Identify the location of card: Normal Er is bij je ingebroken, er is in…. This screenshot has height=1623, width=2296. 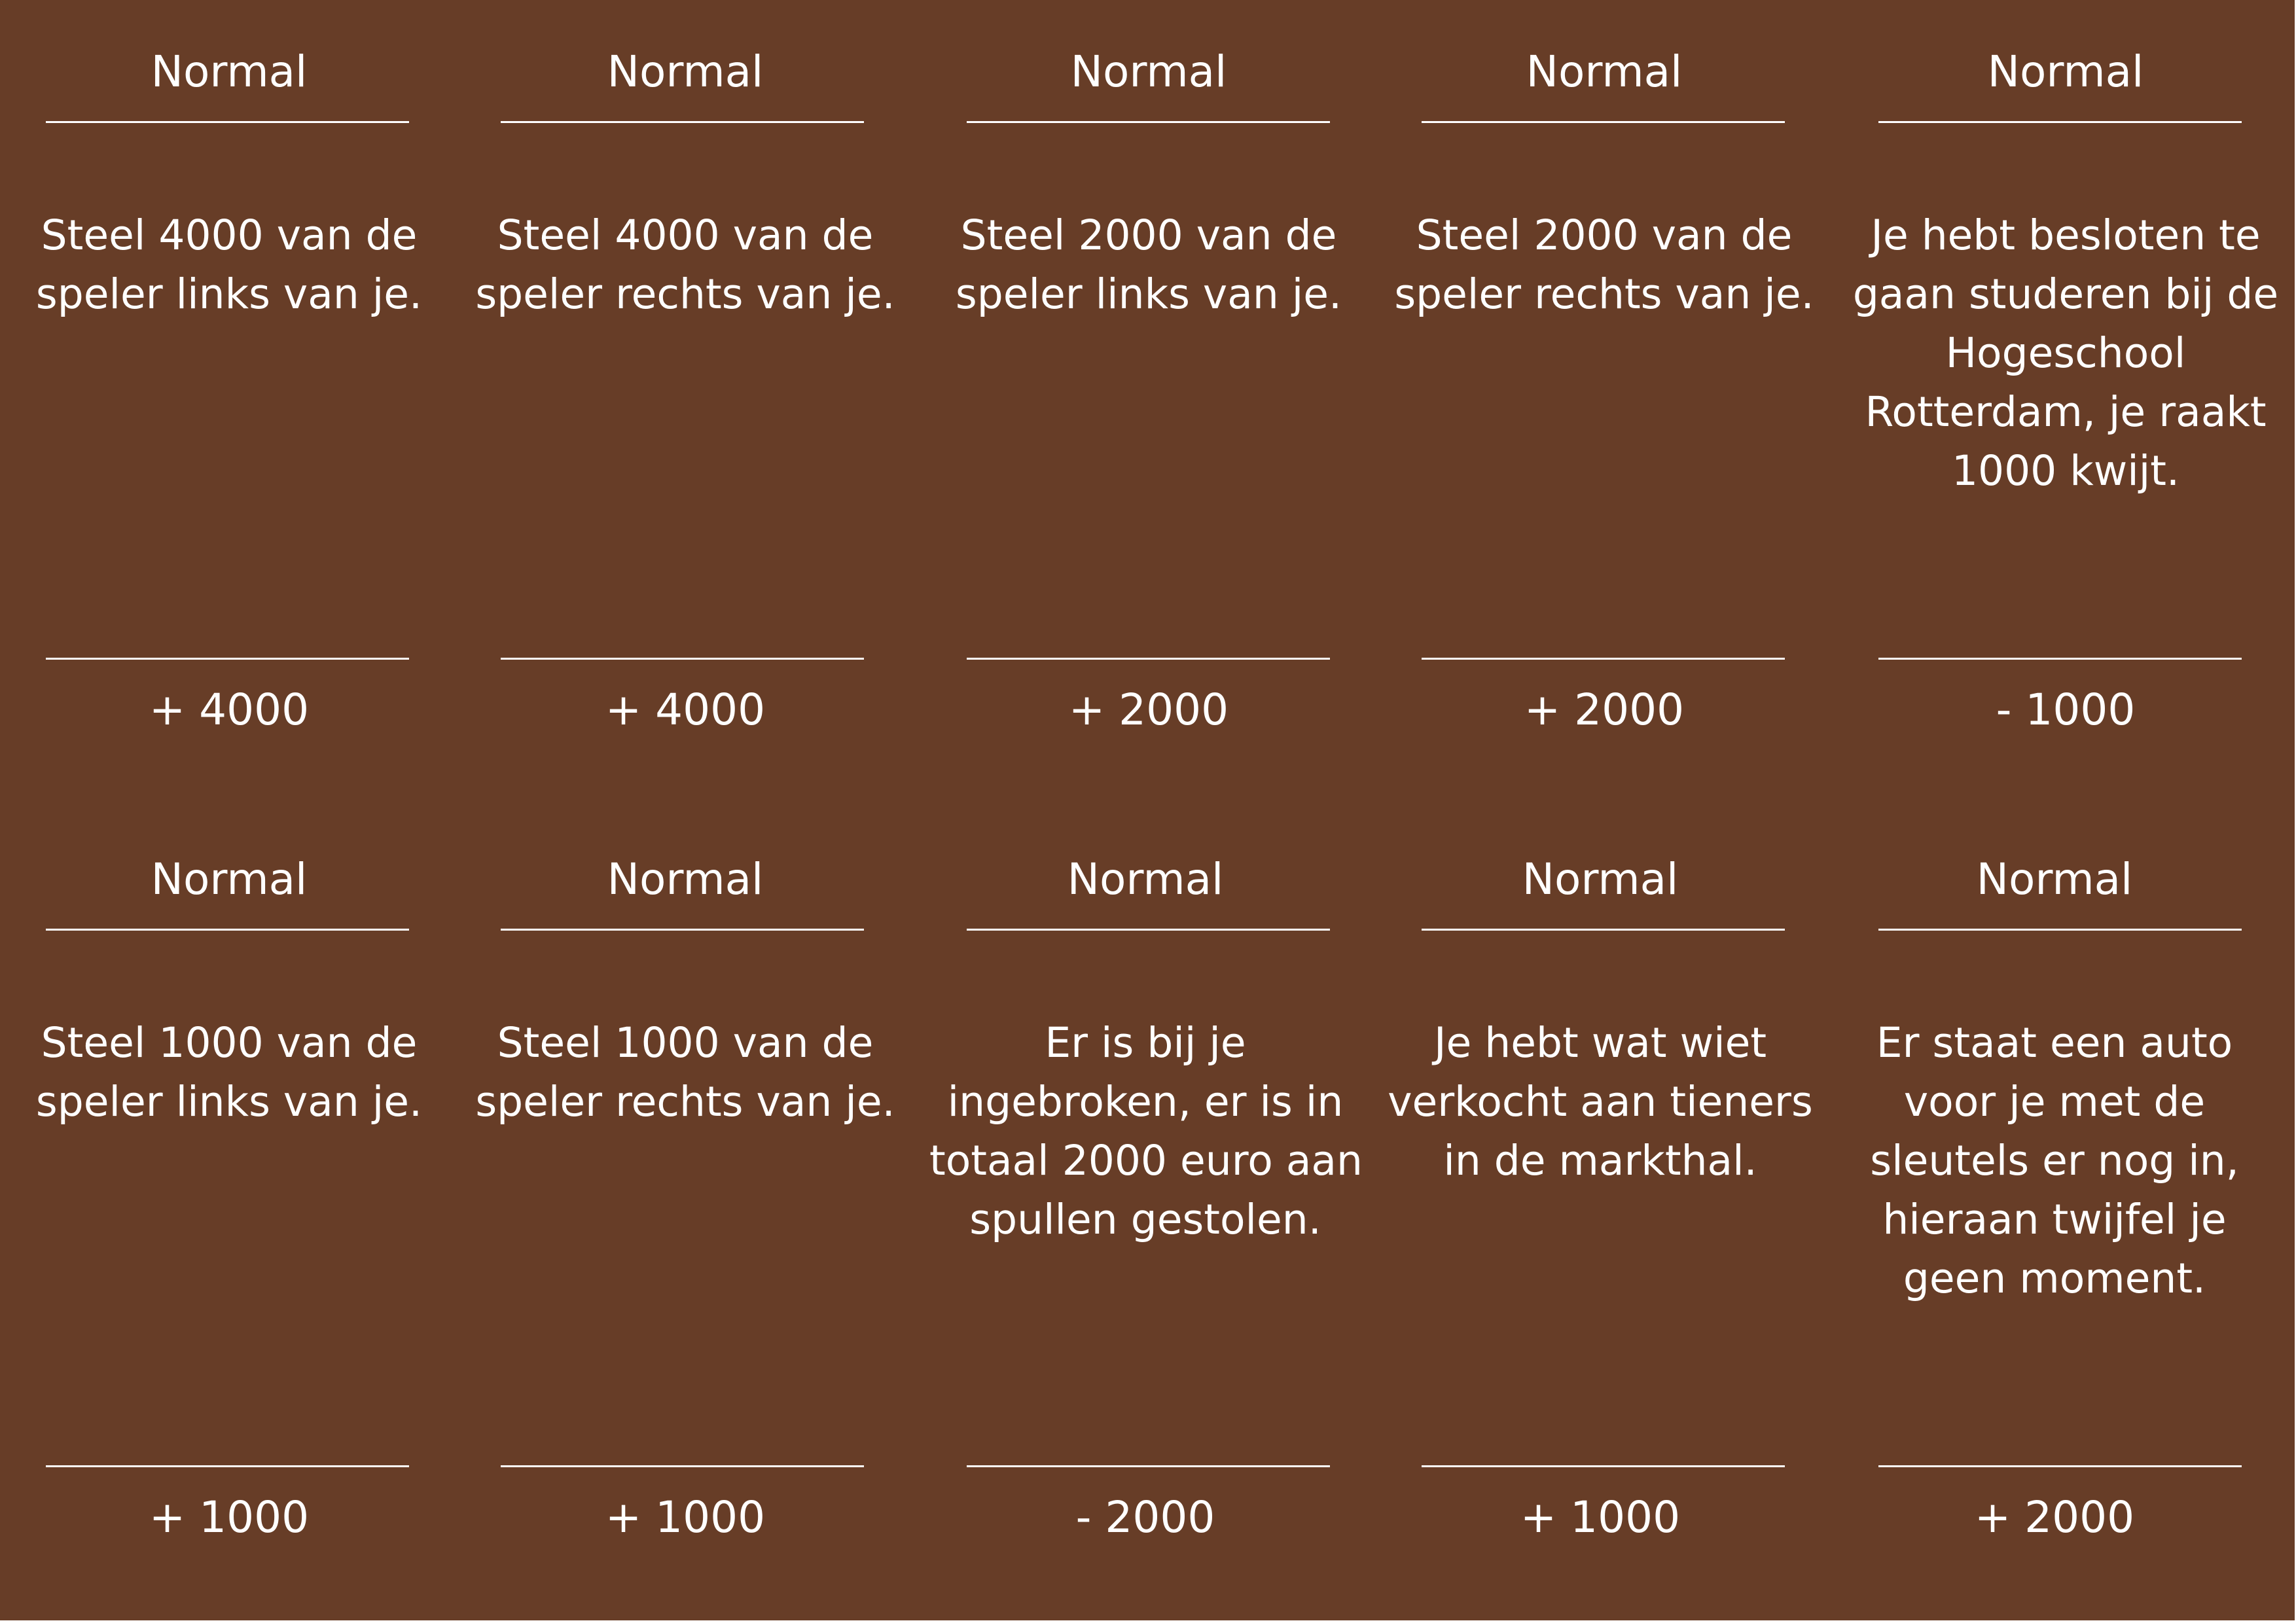
(1145, 1213).